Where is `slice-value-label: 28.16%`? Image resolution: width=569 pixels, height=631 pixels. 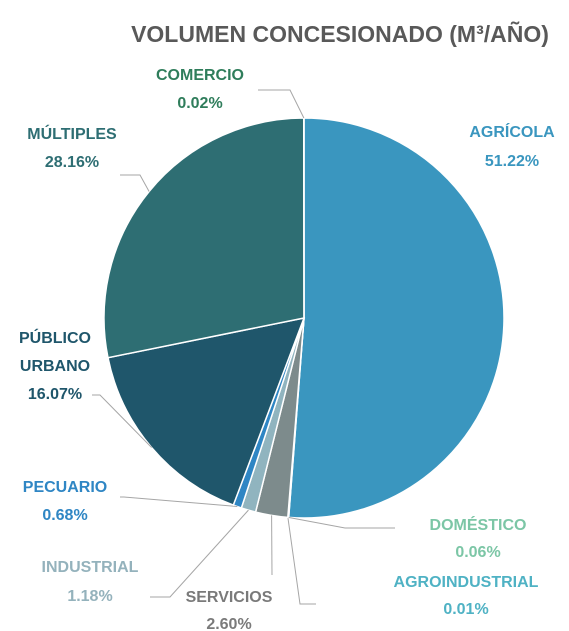 slice-value-label: 28.16% is located at coordinates (72, 162).